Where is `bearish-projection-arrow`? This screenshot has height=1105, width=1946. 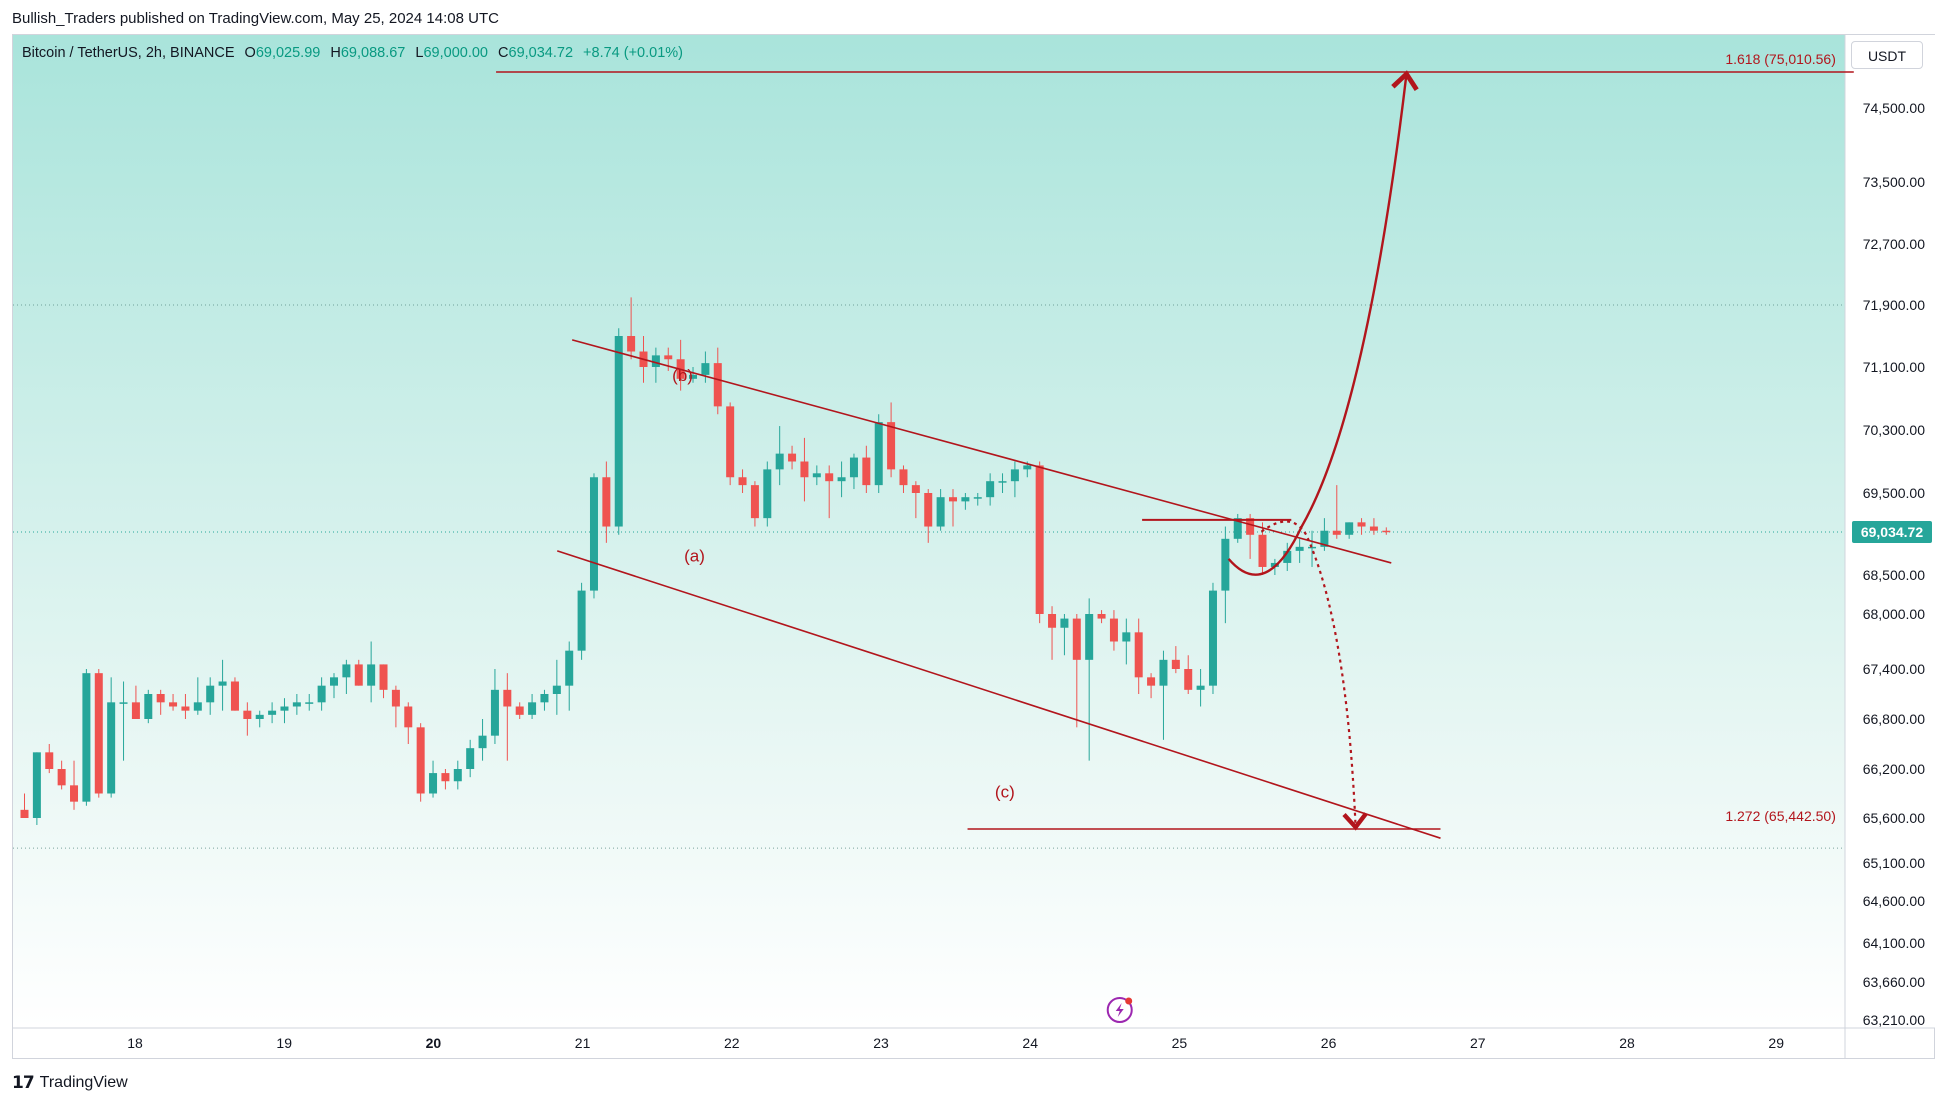
bearish-projection-arrow is located at coordinates (1314, 675).